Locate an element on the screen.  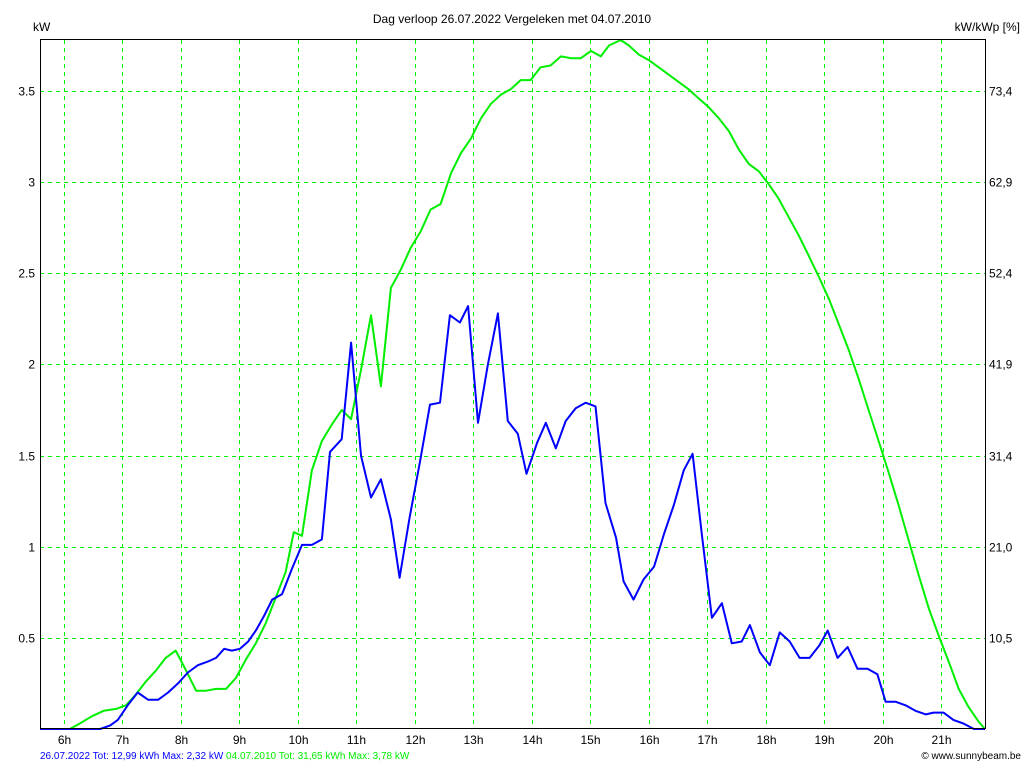
y-tick-label-left: 1.5 is located at coordinates (26, 457).